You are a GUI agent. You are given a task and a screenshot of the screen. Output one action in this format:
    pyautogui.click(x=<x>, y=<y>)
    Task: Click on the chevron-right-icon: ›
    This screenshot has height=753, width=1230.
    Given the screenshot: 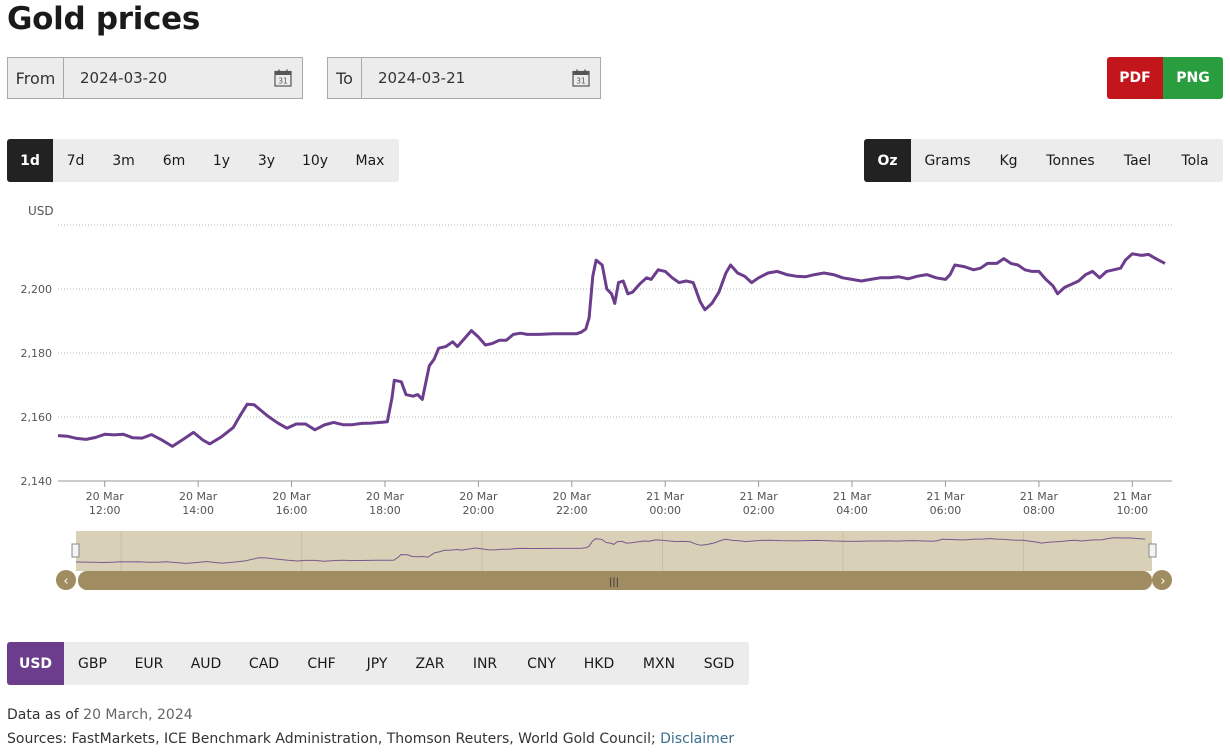 What is the action you would take?
    pyautogui.click(x=1162, y=581)
    